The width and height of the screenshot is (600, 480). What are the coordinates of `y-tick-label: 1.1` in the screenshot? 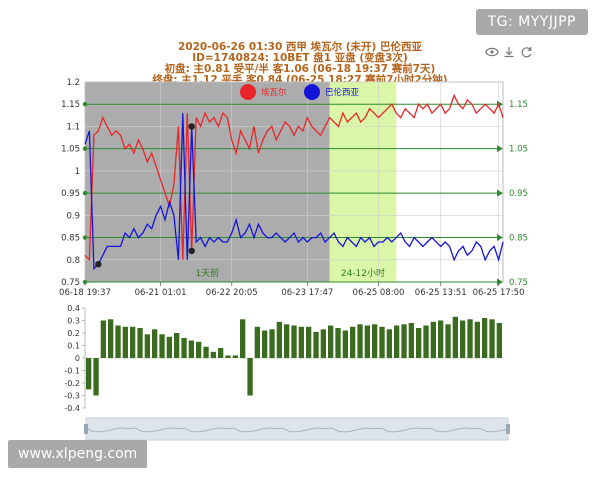 It's located at (73, 127).